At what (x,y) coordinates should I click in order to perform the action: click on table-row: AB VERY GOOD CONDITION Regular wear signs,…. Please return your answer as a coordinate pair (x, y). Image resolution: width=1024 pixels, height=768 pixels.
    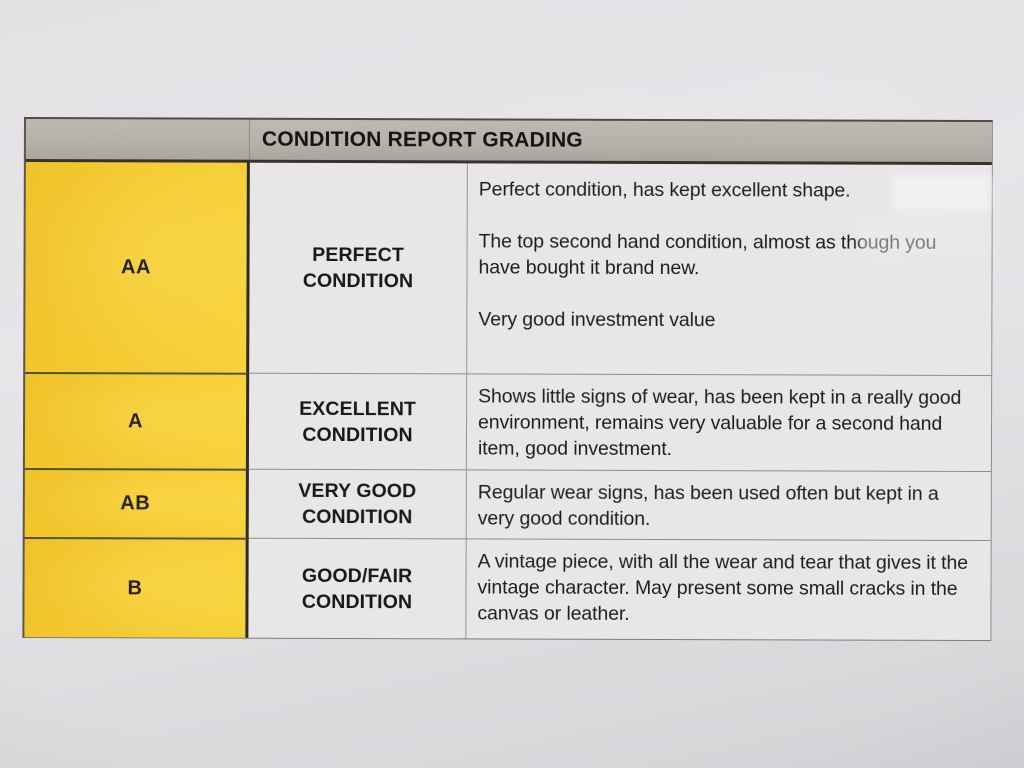
    Looking at the image, I should click on (507, 504).